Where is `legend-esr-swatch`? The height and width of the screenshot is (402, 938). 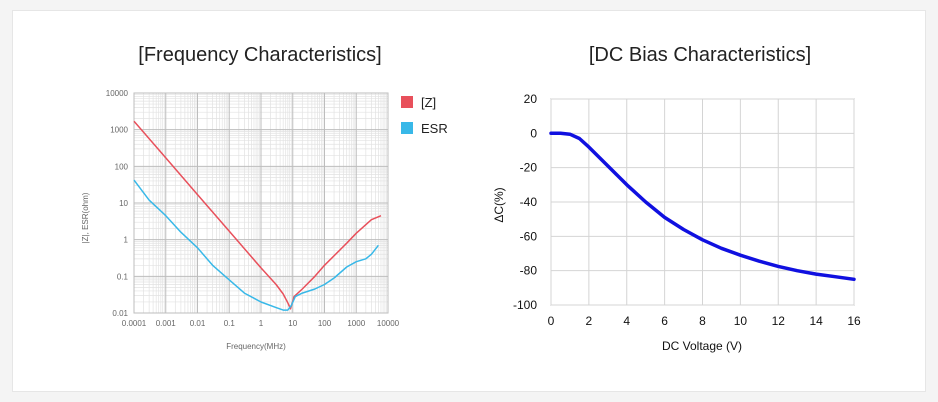
legend-esr-swatch is located at coordinates (407, 128).